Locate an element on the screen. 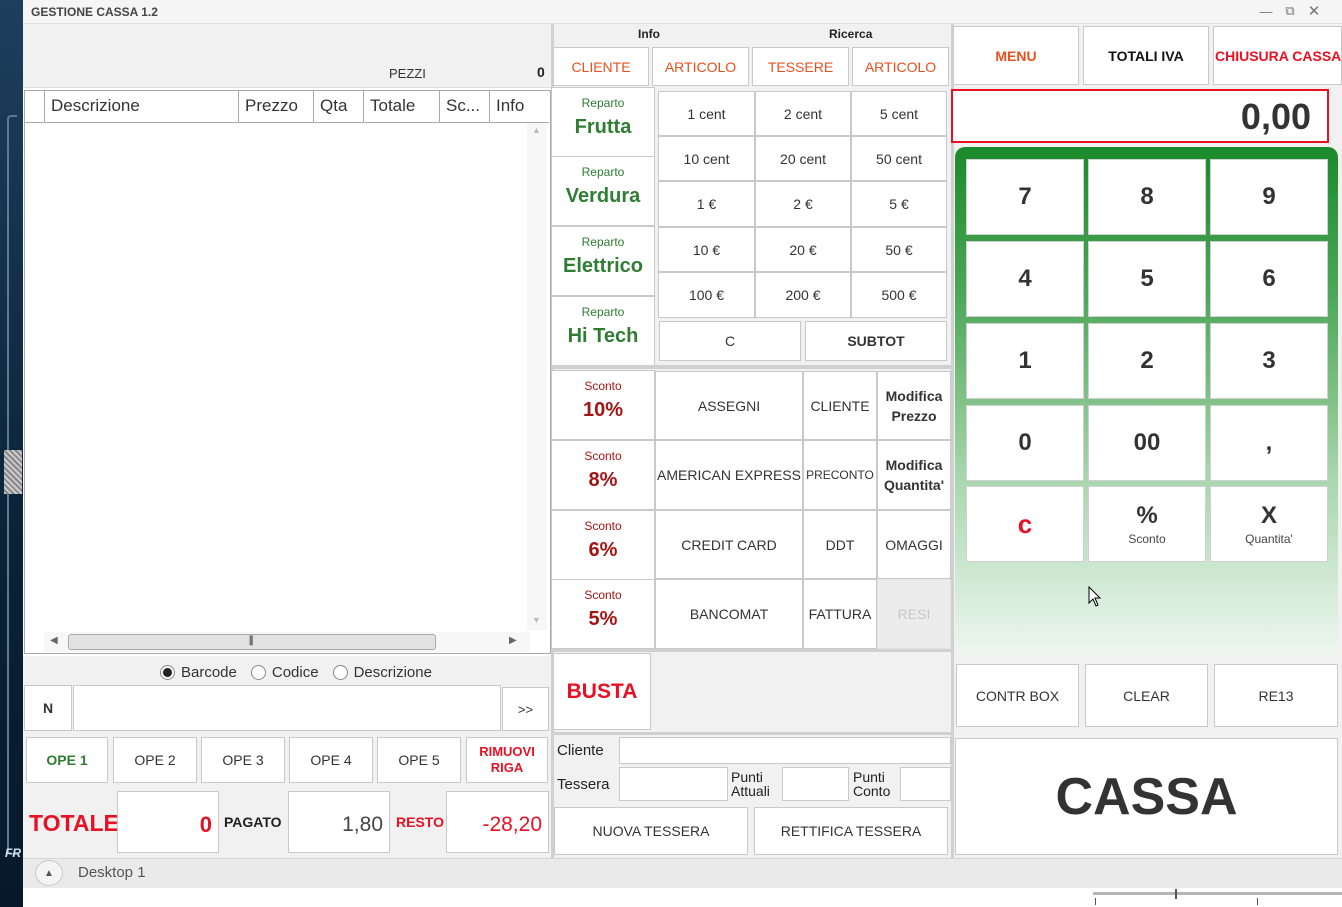 This screenshot has height=907, width=1342. payment-creditcard-button: CREDIT CARD is located at coordinates (729, 544).